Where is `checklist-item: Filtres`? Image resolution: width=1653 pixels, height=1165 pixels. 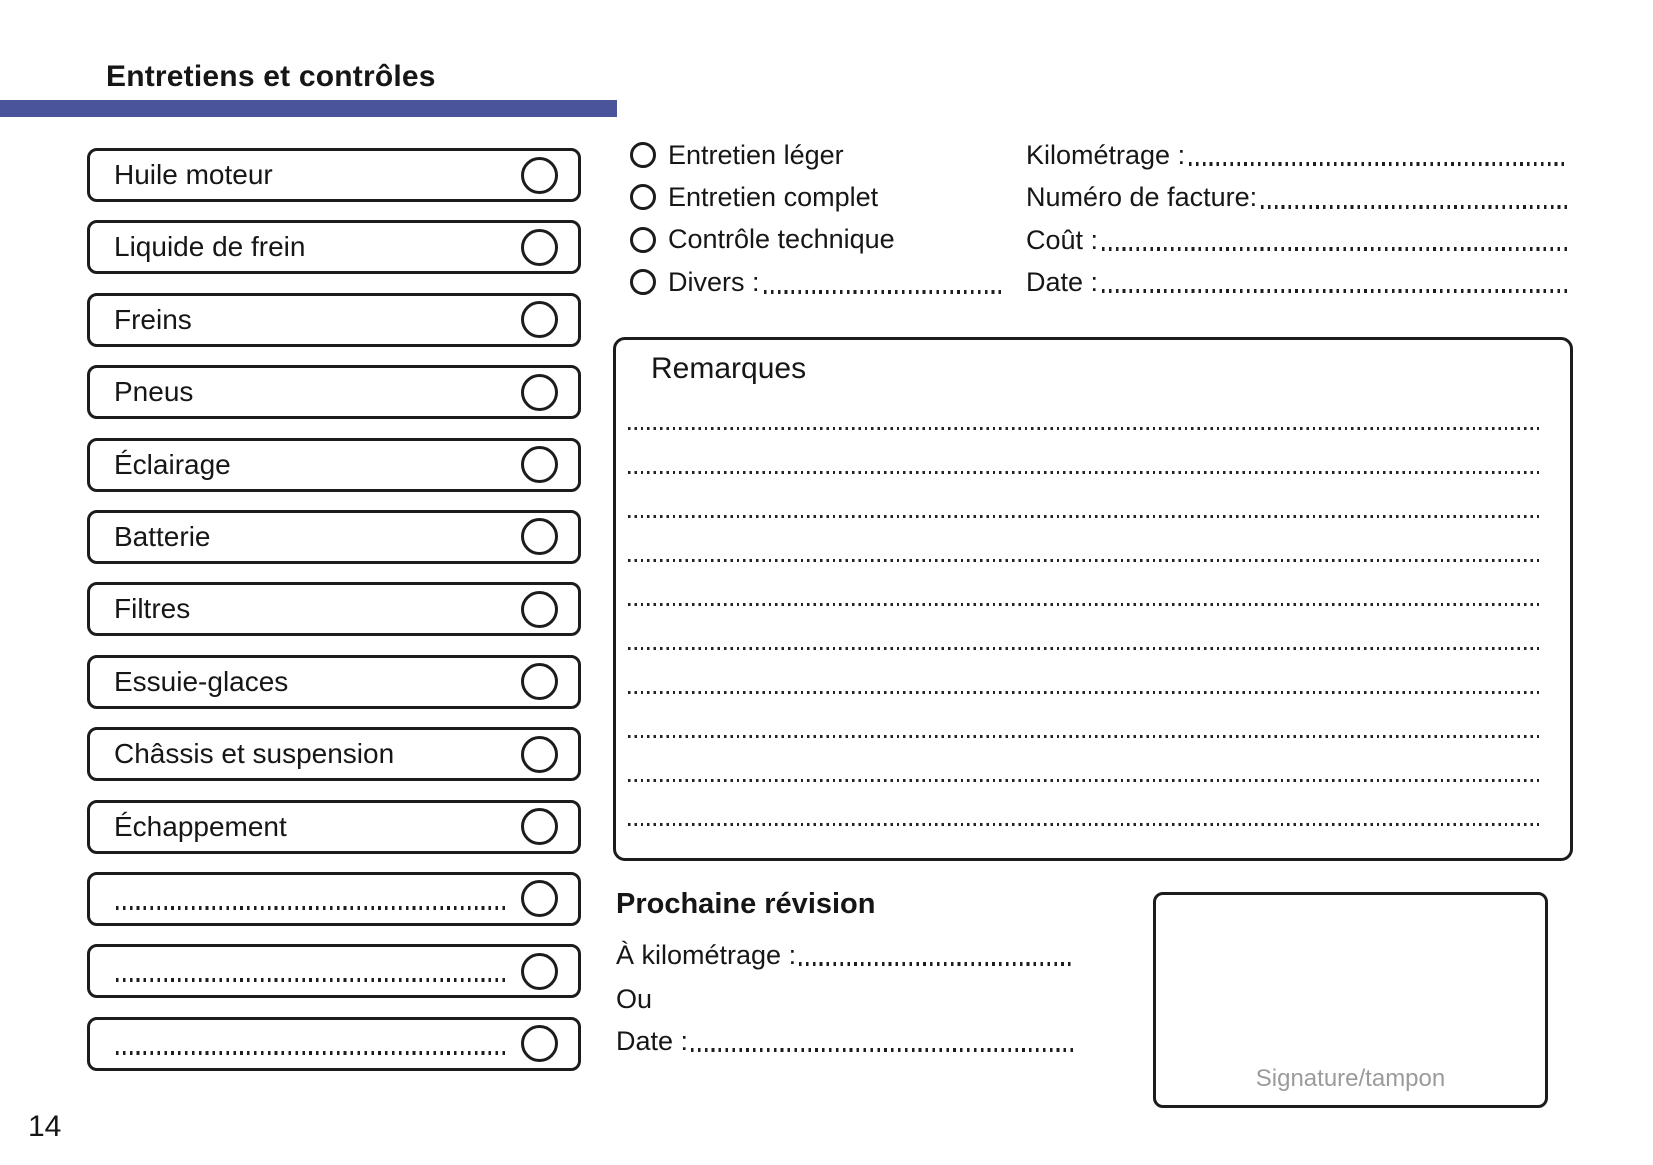
checklist-item: Filtres is located at coordinates (334, 609).